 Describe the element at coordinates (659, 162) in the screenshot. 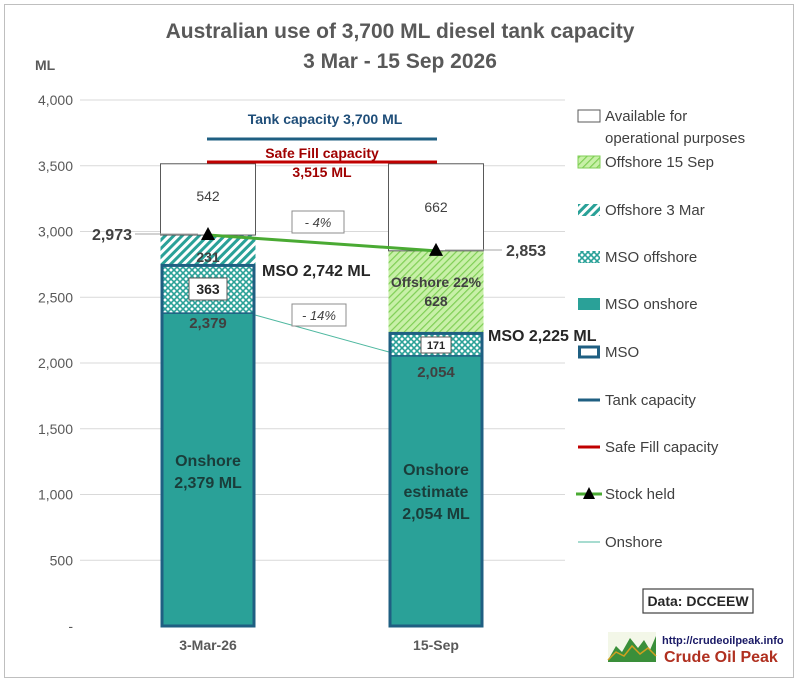

I see `legend-label: Offshore 15 Sep` at that location.